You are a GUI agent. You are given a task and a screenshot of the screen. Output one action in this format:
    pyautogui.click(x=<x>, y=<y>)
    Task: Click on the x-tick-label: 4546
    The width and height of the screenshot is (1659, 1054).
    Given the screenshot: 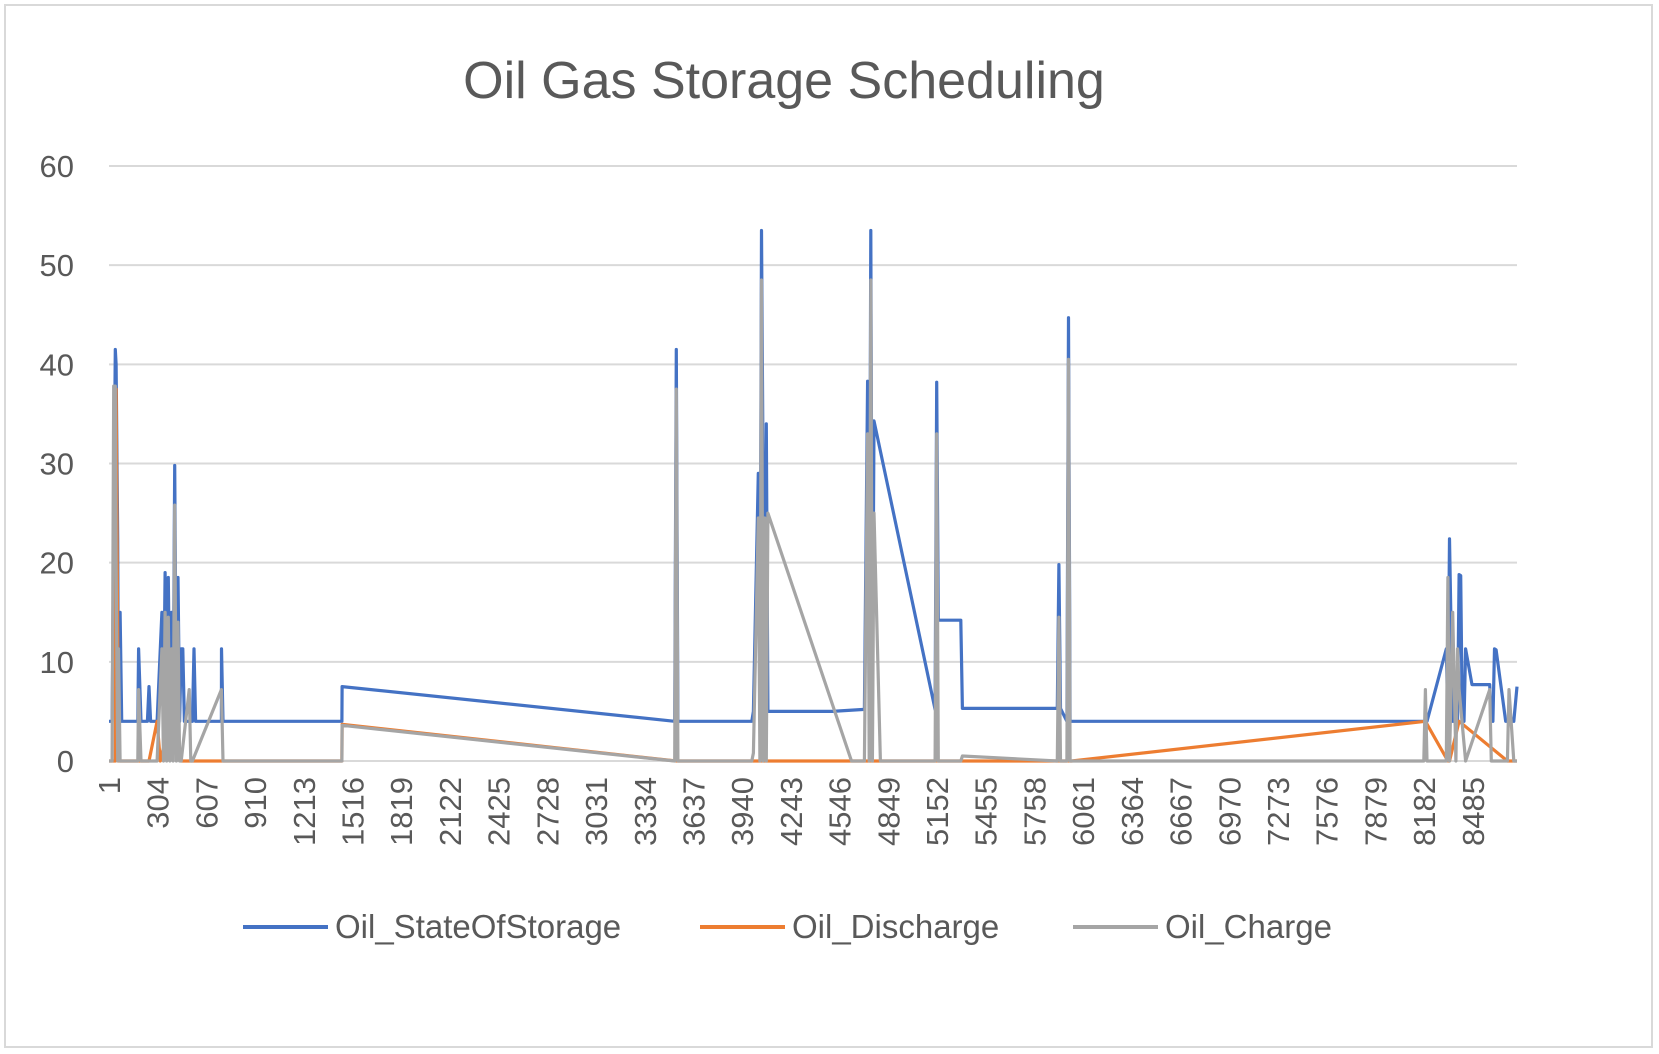 What is the action you would take?
    pyautogui.click(x=840, y=811)
    